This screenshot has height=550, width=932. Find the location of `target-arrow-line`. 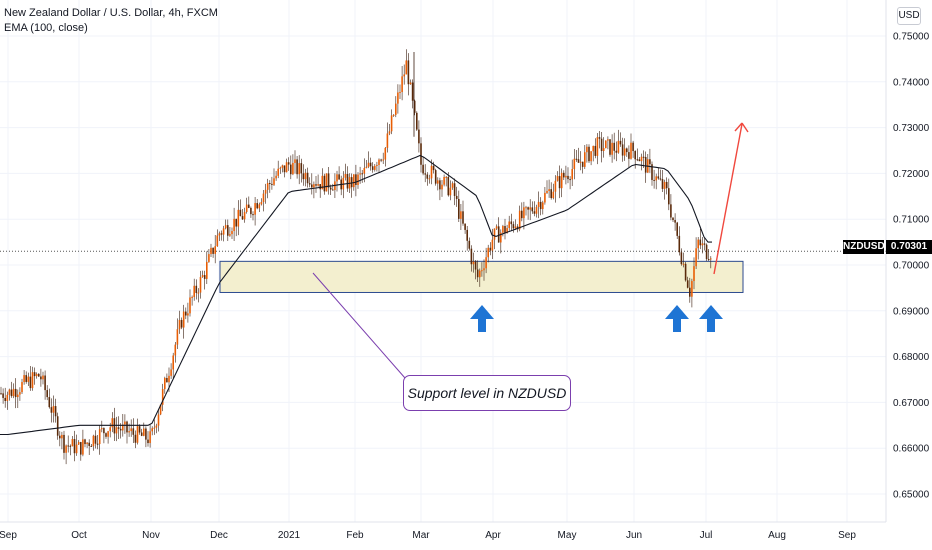

target-arrow-line is located at coordinates (728, 199).